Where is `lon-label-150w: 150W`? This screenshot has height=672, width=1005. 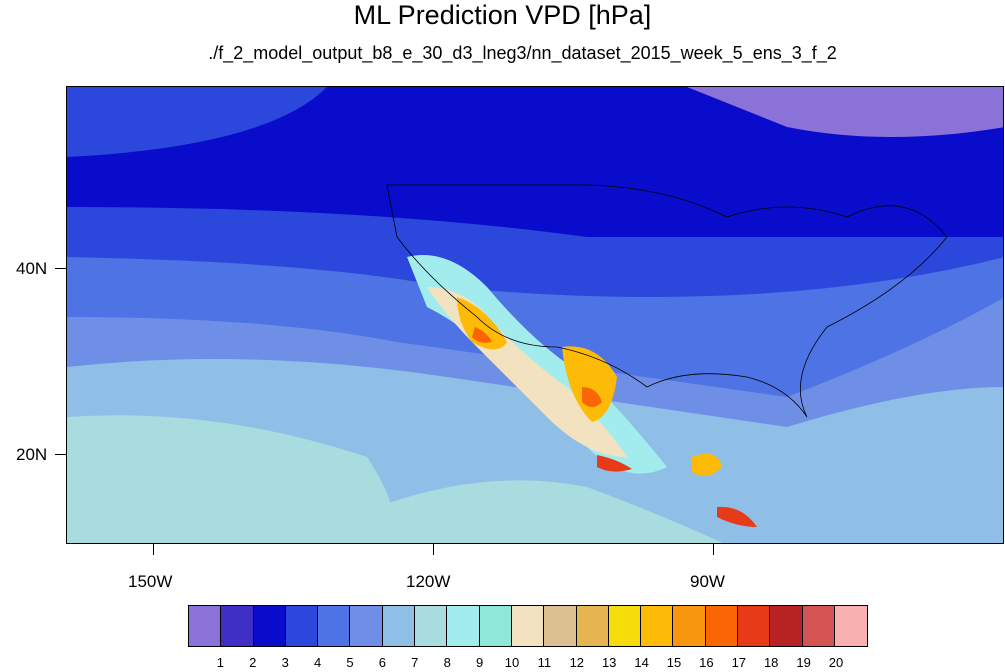
lon-label-150w: 150W is located at coordinates (150, 581).